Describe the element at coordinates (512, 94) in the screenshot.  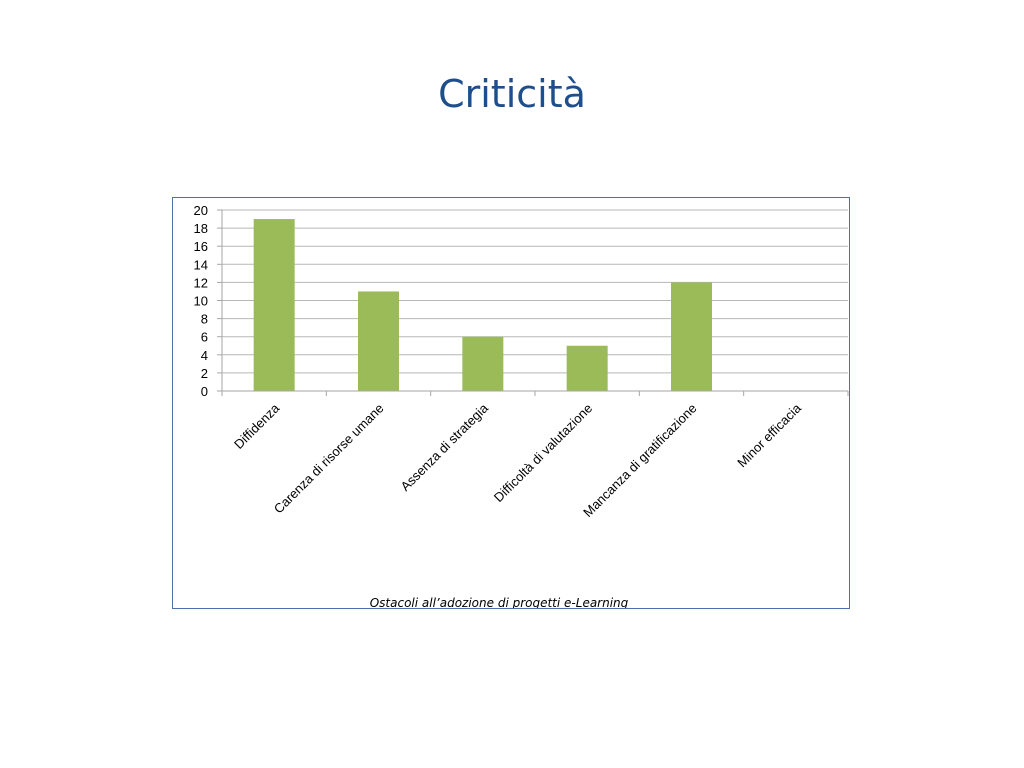
I see `slide-title: Criticità` at that location.